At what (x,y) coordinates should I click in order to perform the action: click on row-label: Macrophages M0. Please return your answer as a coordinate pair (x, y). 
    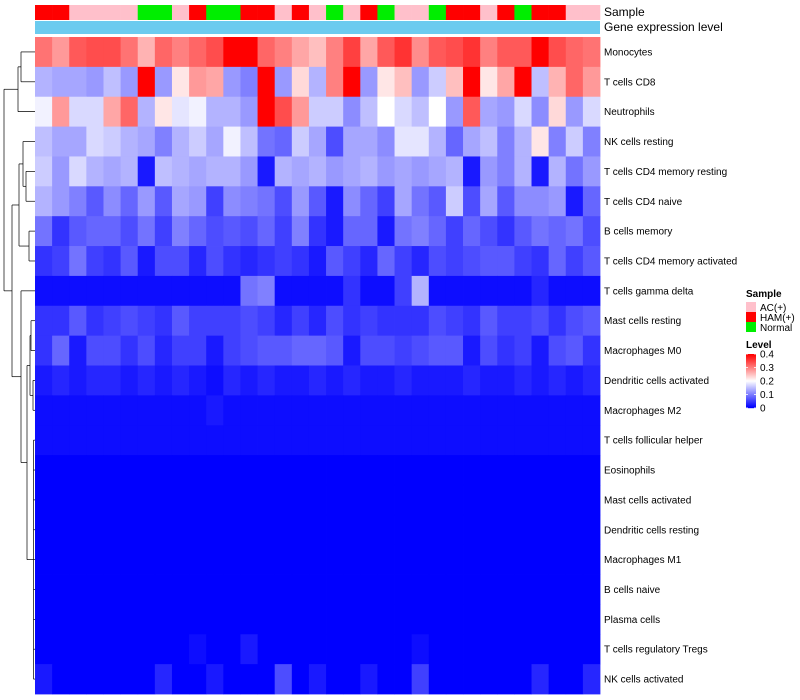
    Looking at the image, I should click on (643, 351).